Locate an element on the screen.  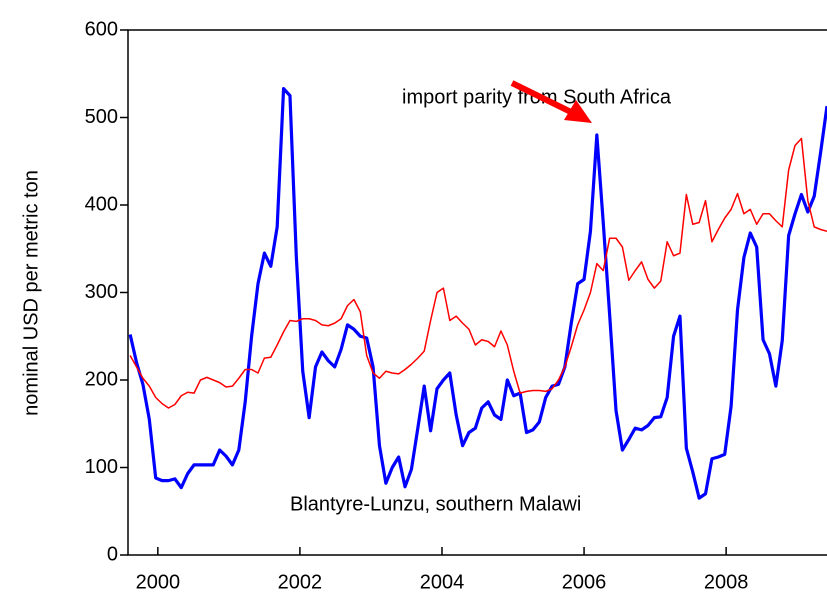
x-tick-label: 2008 is located at coordinates (726, 582).